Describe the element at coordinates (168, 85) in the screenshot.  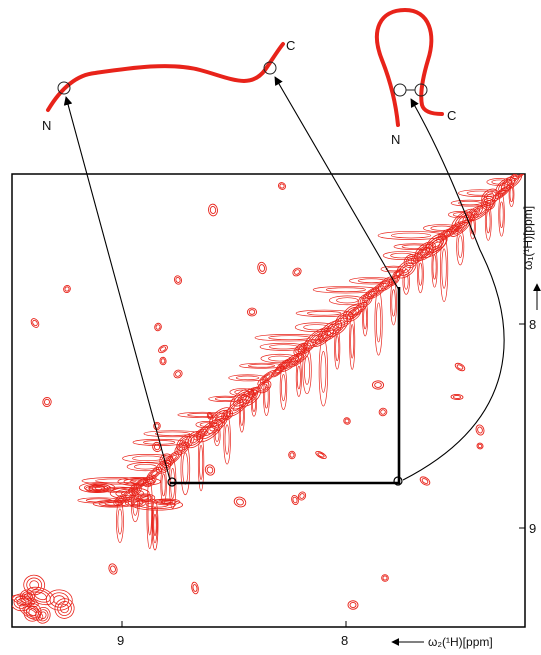
I see `linear-chain: N C` at that location.